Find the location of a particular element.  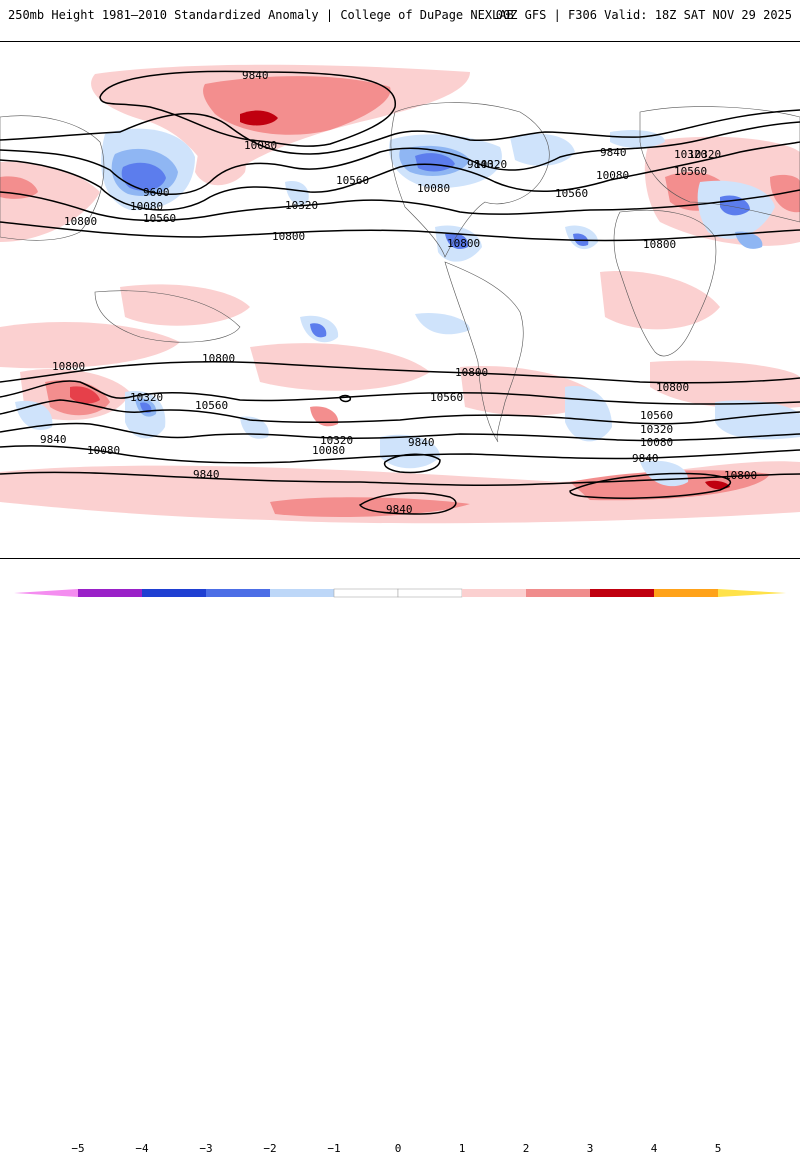

colorbar-tick-label: 2 is located at coordinates (526, 1148).